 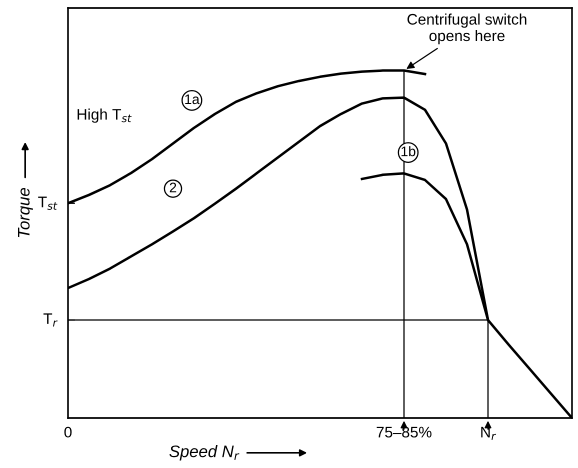 I want to click on annotation: T$_{st}$, so click(x=48, y=203).